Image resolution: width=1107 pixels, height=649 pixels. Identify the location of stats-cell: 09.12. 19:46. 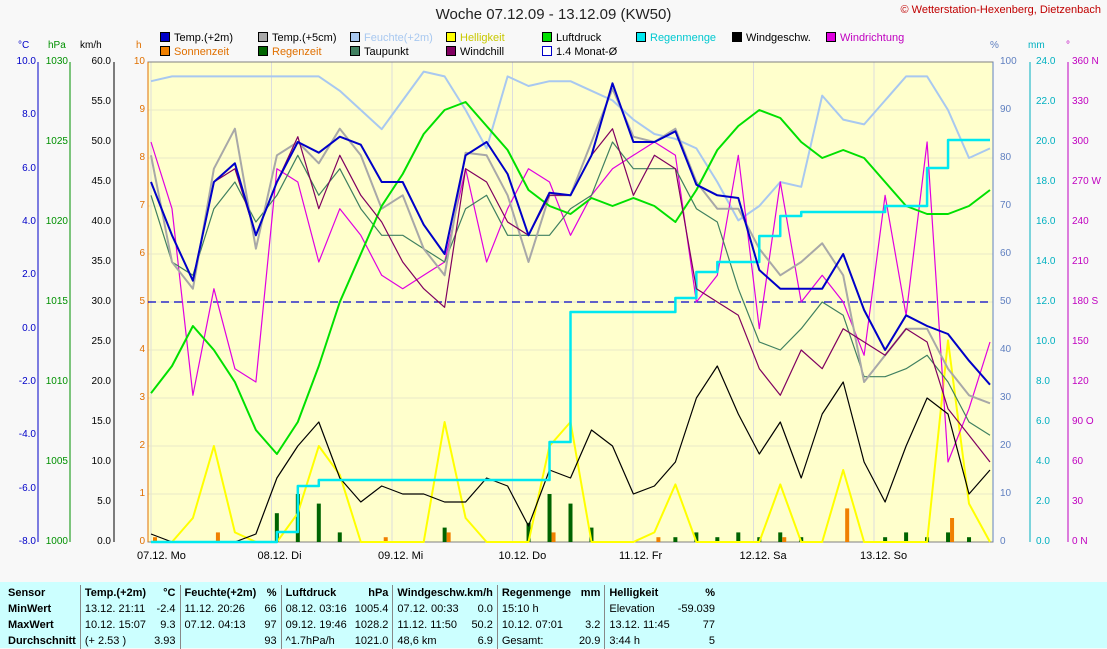
(315, 625).